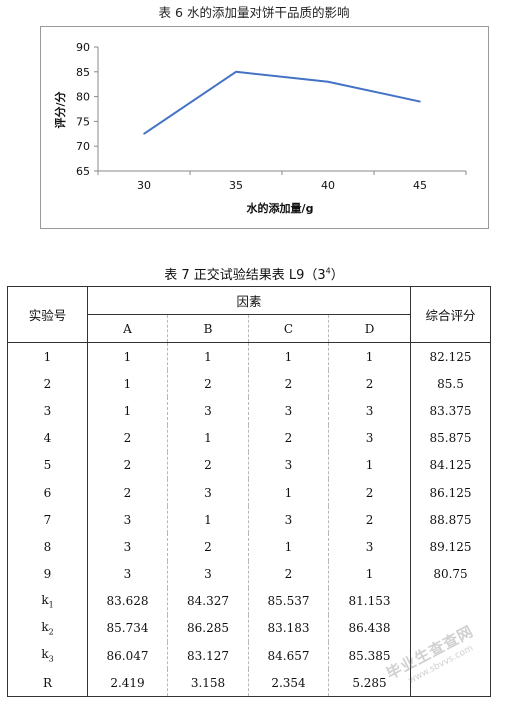 The image size is (508, 726). What do you see at coordinates (47, 356) in the screenshot?
I see `cell-experiment-id: 1` at bounding box center [47, 356].